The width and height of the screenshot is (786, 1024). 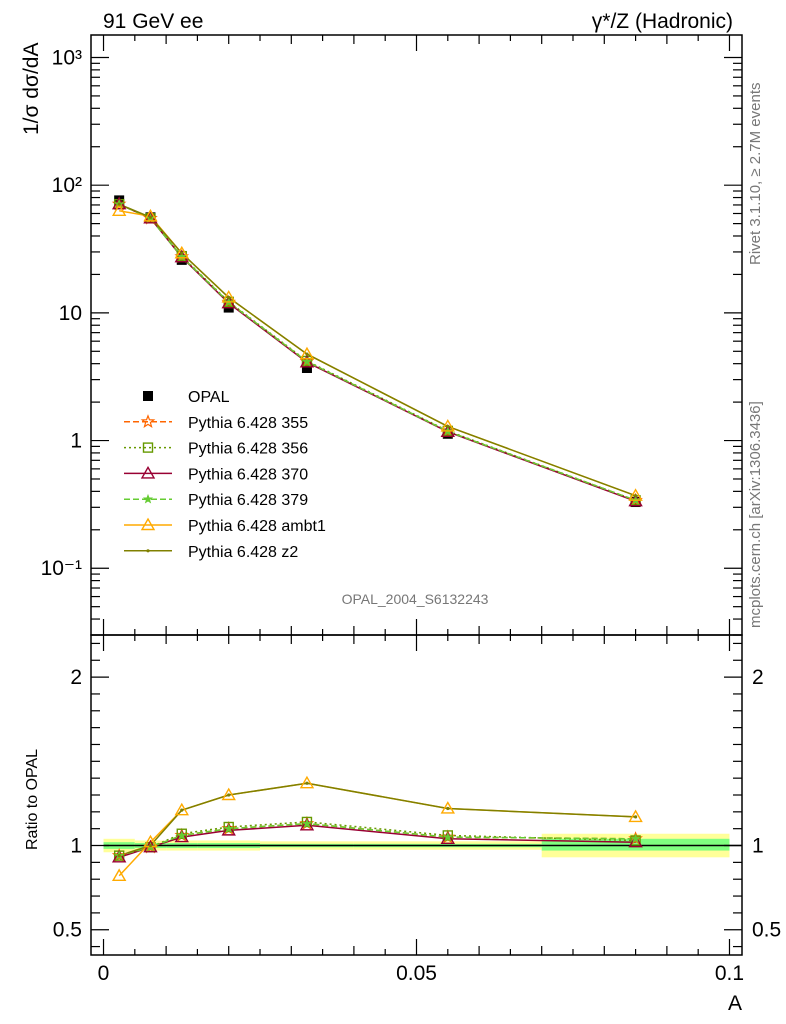 What do you see at coordinates (735, 1003) in the screenshot?
I see `x-axis-label: A` at bounding box center [735, 1003].